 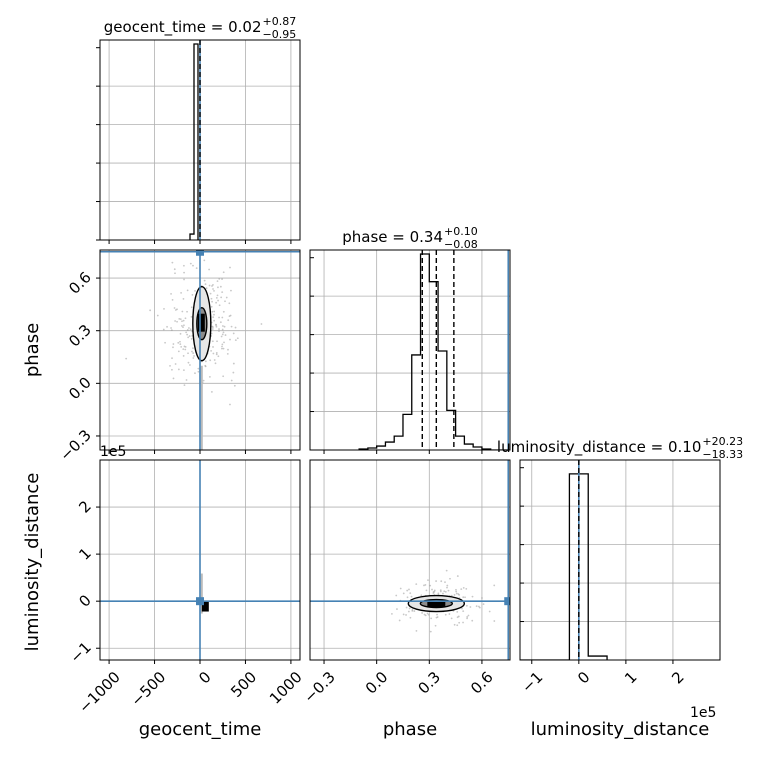 I want to click on panel-luminosity_distance-phase, so click(x=410, y=560).